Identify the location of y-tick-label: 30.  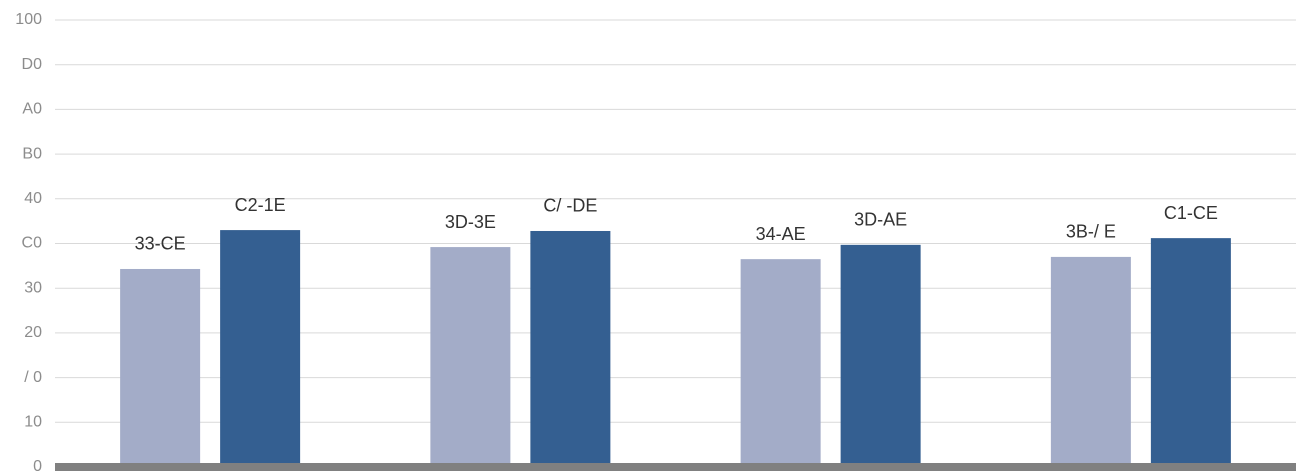
(33, 287).